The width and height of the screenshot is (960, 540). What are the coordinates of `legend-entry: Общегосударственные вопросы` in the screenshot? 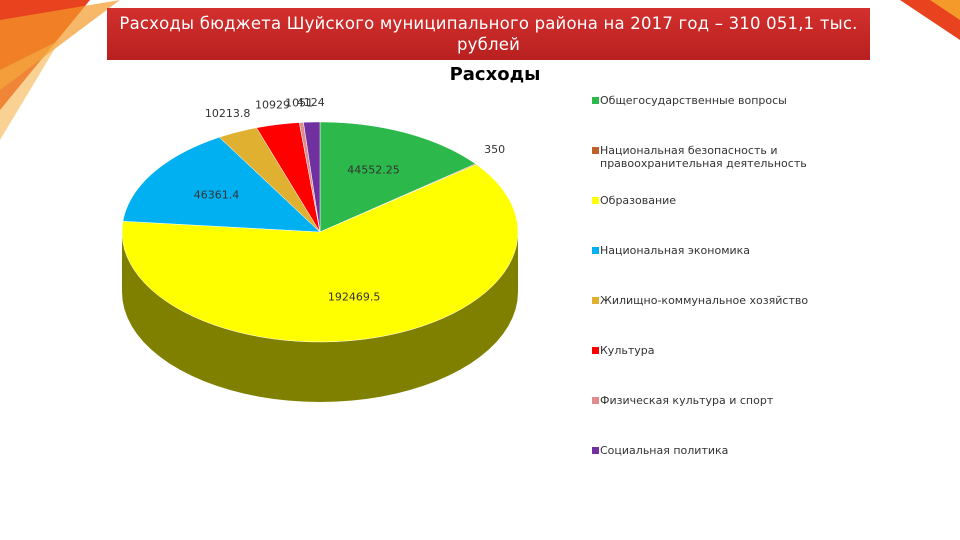 It's located at (713, 100).